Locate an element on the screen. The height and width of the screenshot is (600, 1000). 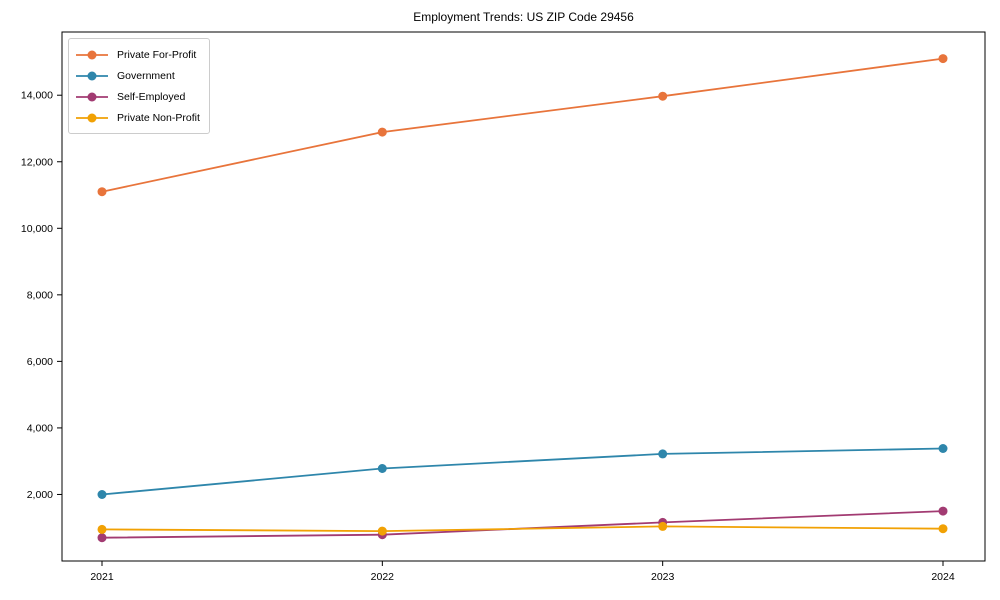
legend-label: Private Non-Profit is located at coordinates (158, 117).